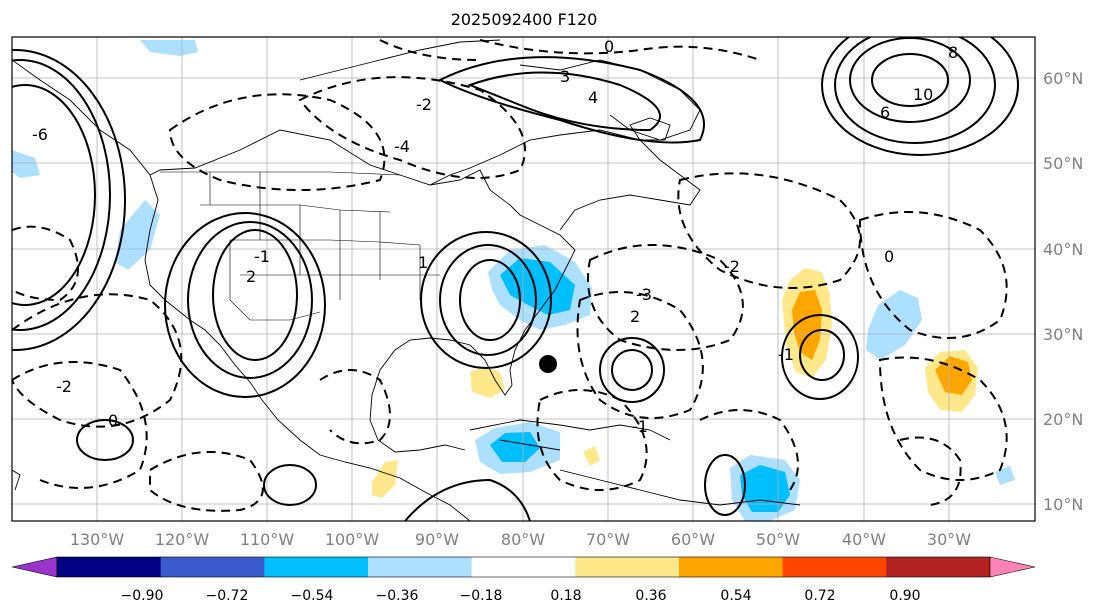 Image resolution: width=1105 pixels, height=615 pixels. What do you see at coordinates (397, 596) in the screenshot?
I see `colorbar-tick-label: −0.36` at bounding box center [397, 596].